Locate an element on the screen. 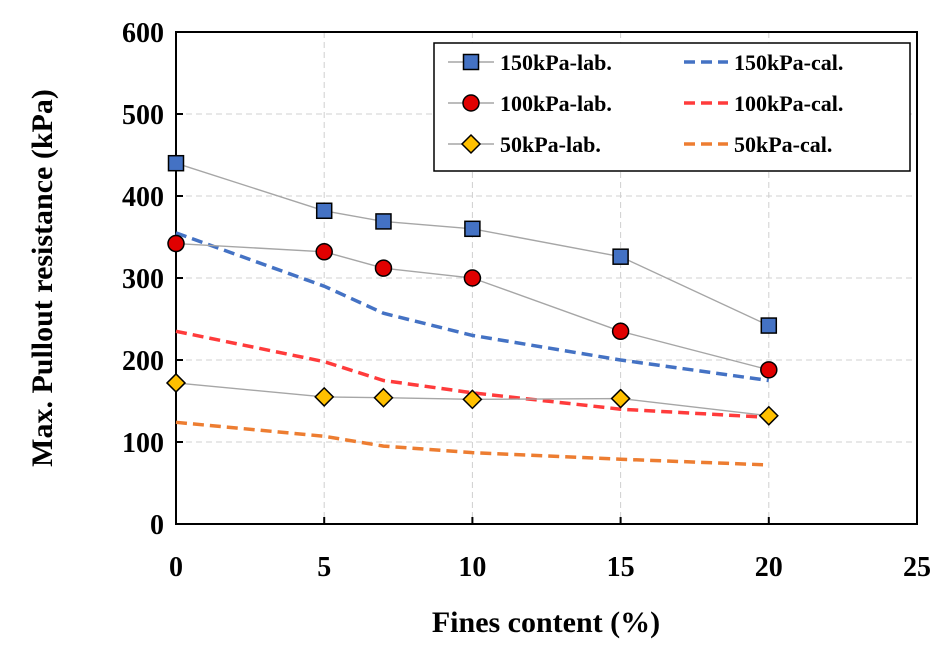 The image size is (952, 661). y-tick-label: 200 is located at coordinates (143, 361).